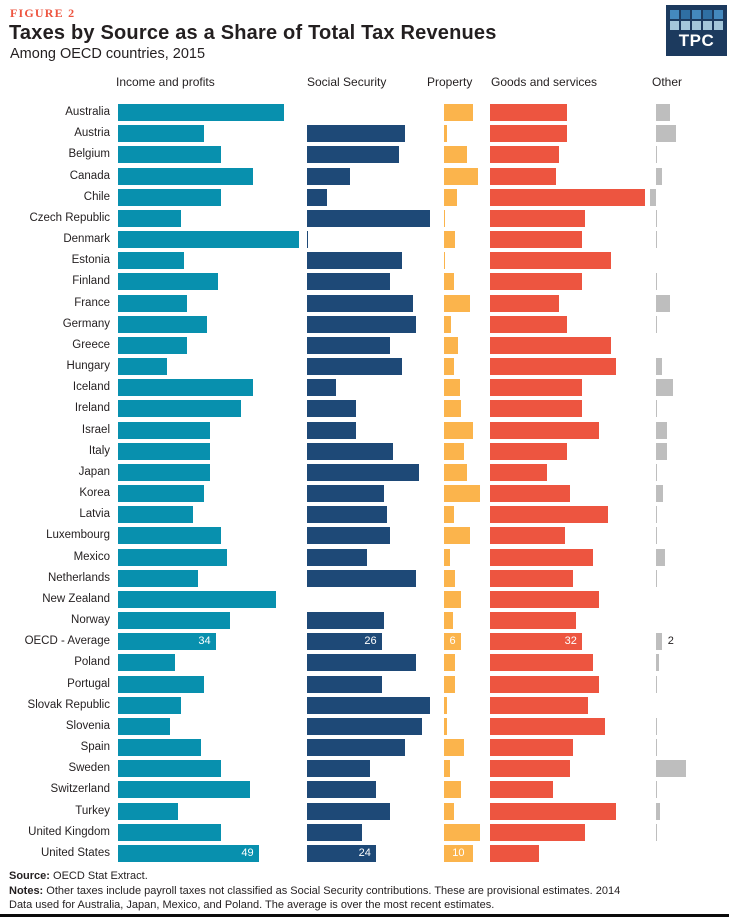 Image resolution: width=729 pixels, height=918 pixels. I want to click on chart-row-luxembourg: Luxembourg, so click(364, 535).